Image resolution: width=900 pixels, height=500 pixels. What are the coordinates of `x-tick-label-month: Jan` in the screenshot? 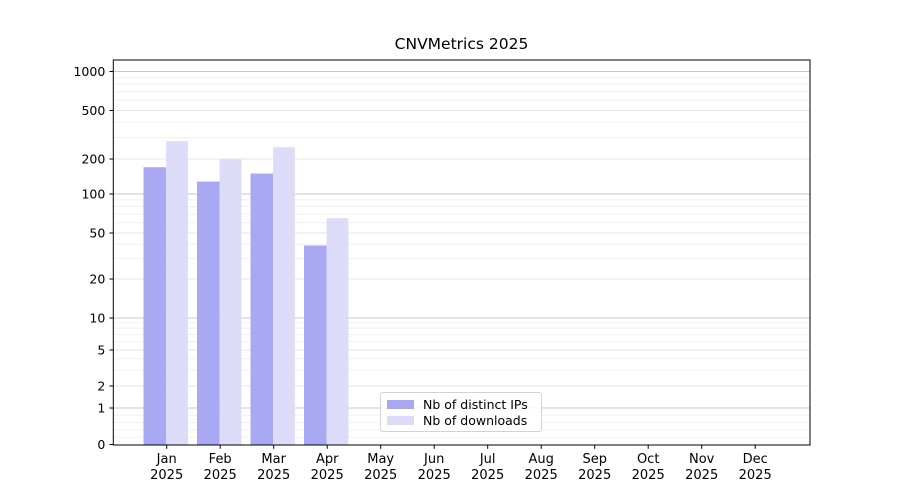 It's located at (166, 459).